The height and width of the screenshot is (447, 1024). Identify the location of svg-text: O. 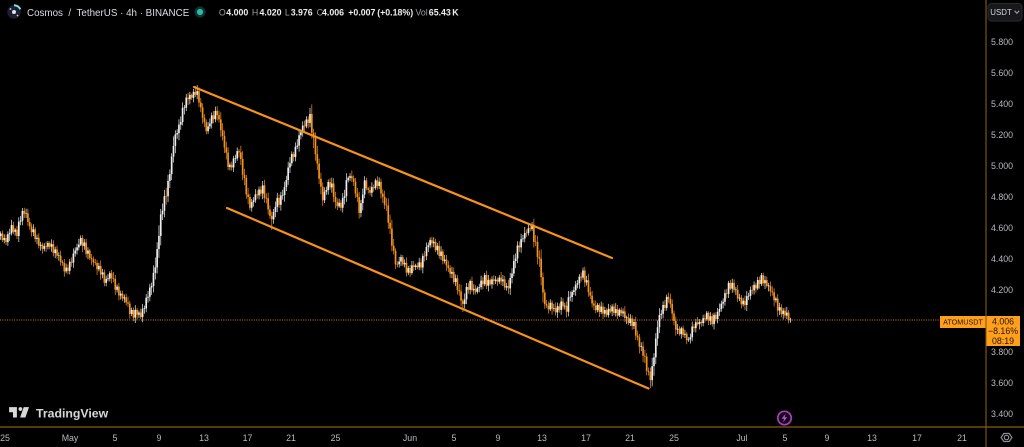
(222, 12).